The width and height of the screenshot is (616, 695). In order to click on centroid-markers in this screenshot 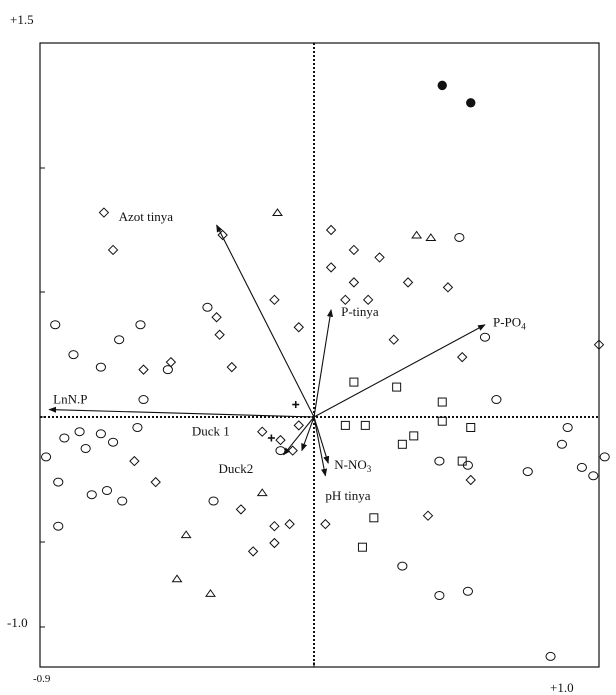, I will do `click(283, 421)`.